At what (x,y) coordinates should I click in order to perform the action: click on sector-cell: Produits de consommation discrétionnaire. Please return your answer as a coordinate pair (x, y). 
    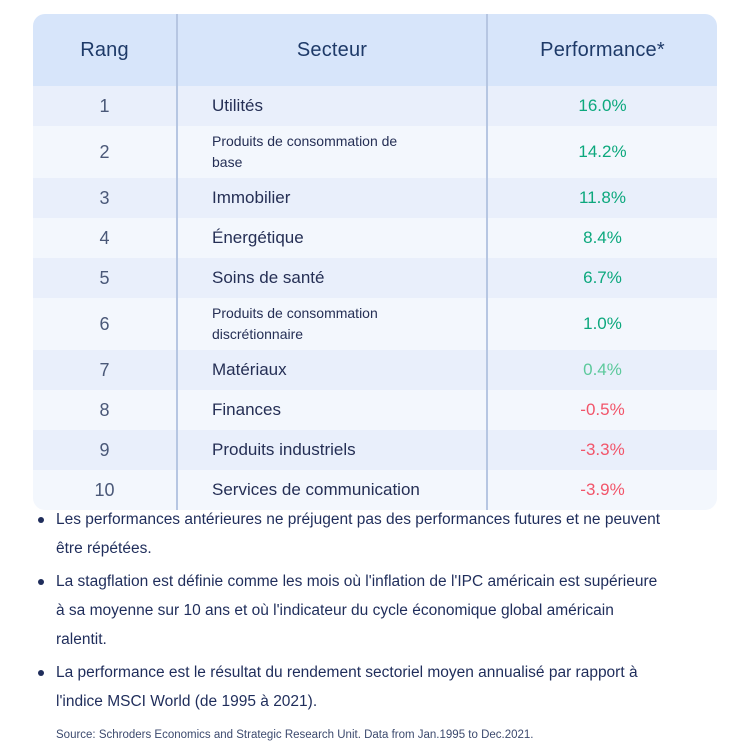
    Looking at the image, I should click on (331, 324).